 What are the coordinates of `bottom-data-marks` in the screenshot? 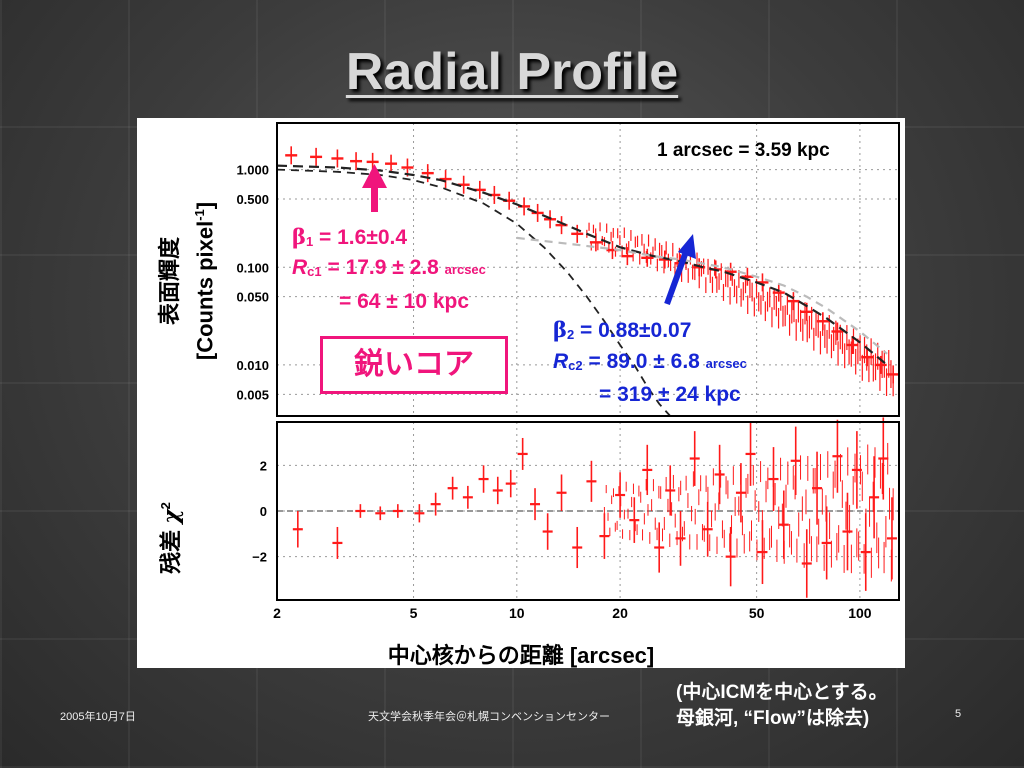 It's located at (588, 507).